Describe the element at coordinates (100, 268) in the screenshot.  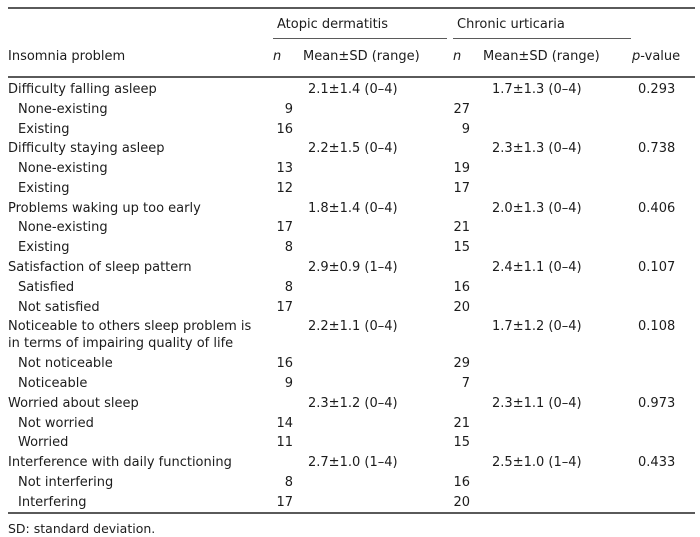
I see `row-label-cell: Satisfaction of sleep pattern` at that location.